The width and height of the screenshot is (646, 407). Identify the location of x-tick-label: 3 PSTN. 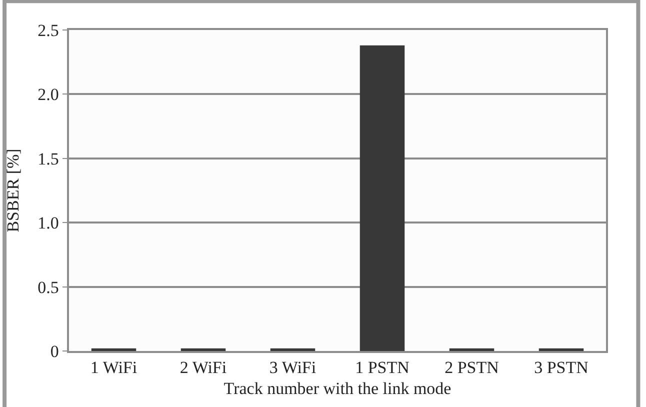
(561, 368).